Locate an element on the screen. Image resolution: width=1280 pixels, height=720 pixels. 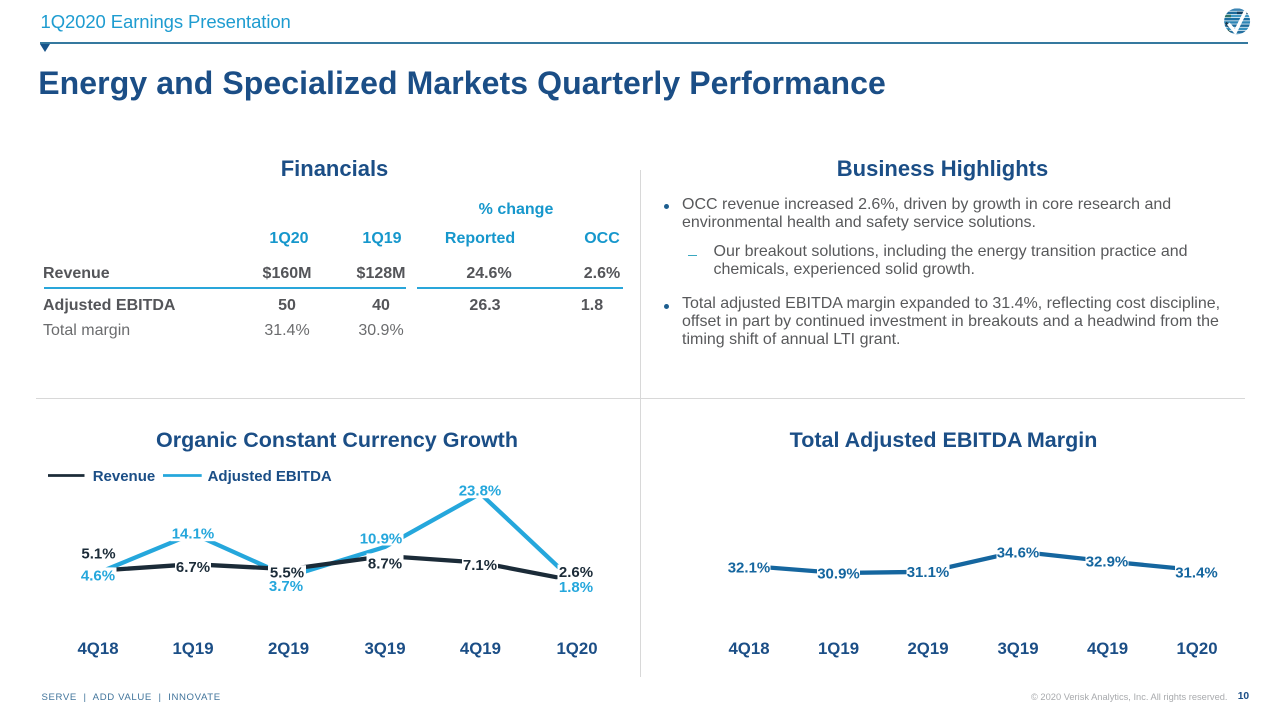
svg-text: 32.9% is located at coordinates (1107, 561).